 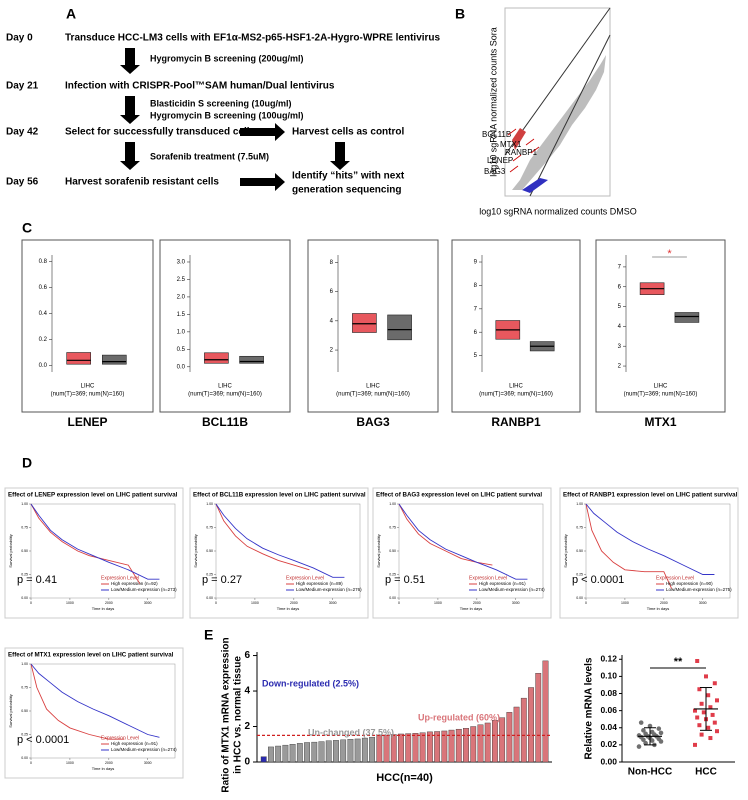 I want to click on legend-label: Low/Medium-expression (n=275), so click(x=699, y=589).